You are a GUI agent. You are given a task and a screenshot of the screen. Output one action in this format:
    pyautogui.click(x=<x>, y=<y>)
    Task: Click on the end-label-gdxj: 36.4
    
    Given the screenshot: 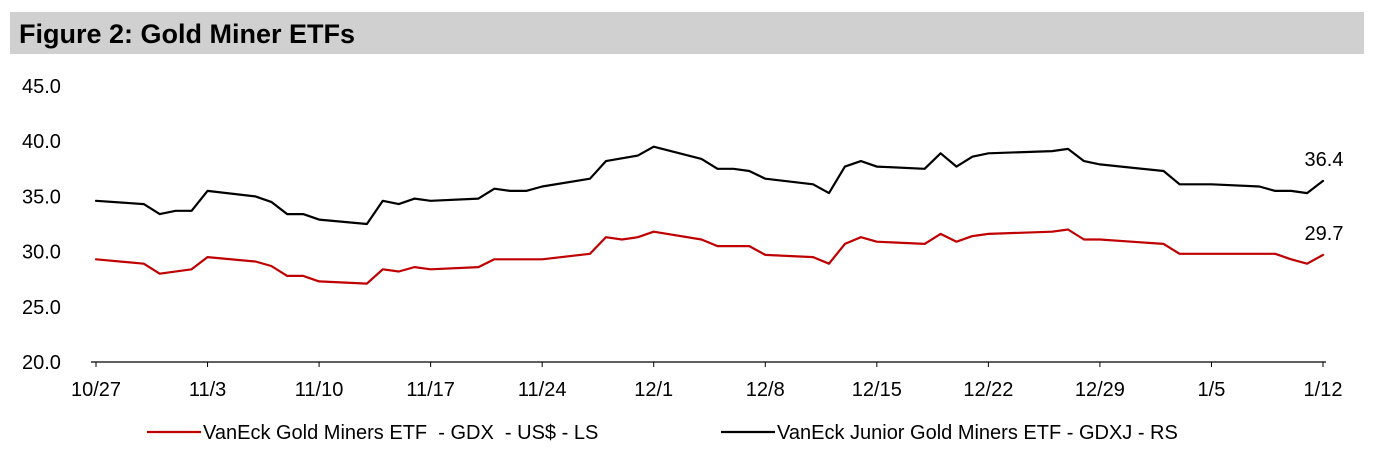 What is the action you would take?
    pyautogui.click(x=1324, y=160)
    